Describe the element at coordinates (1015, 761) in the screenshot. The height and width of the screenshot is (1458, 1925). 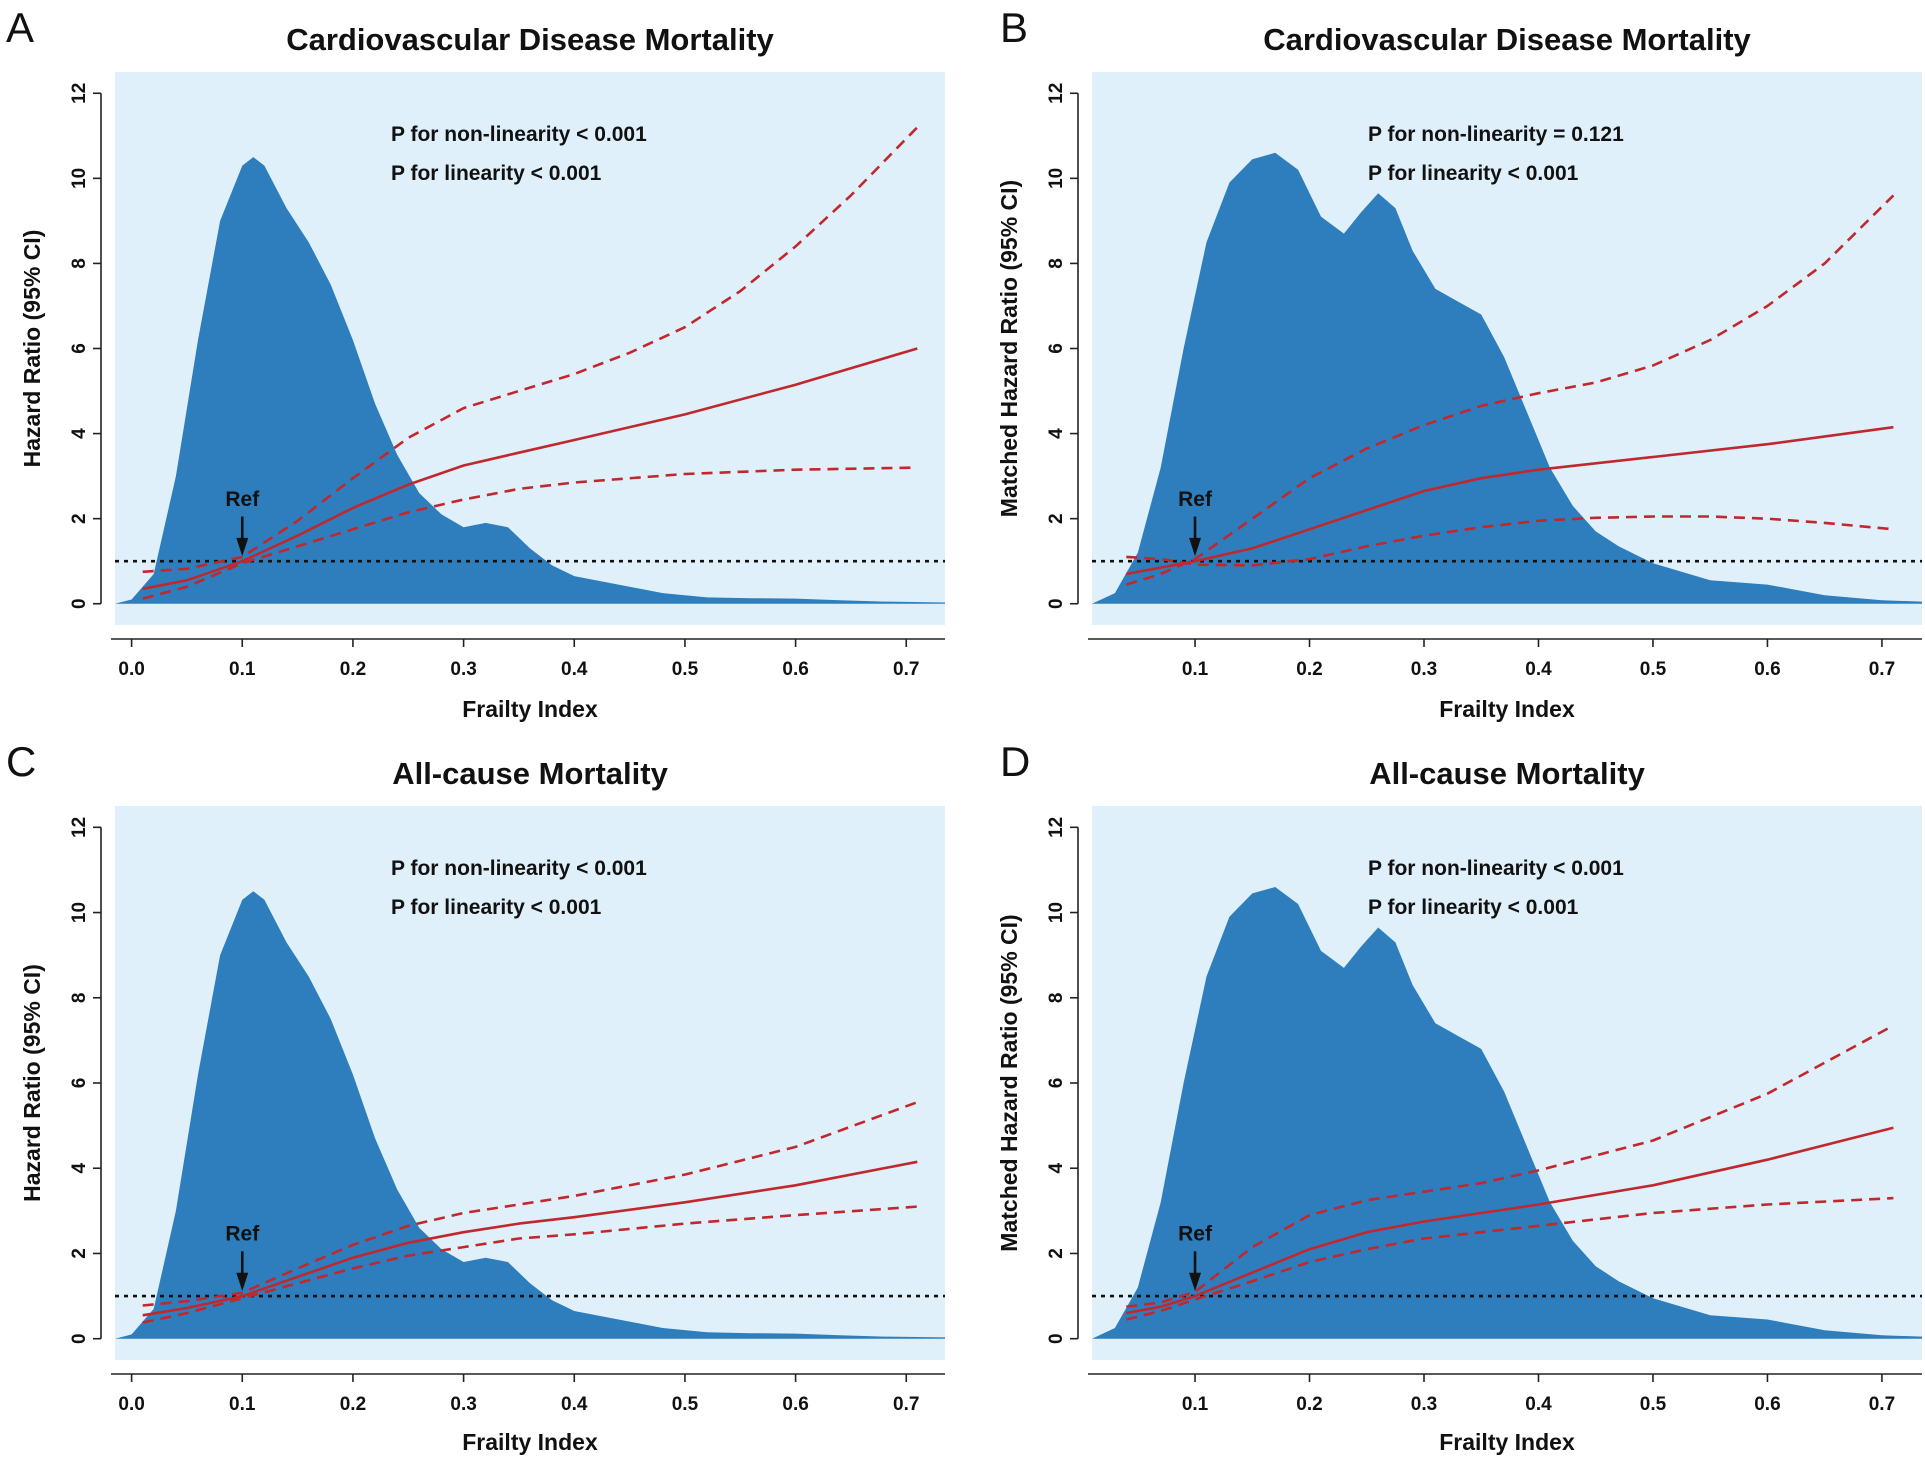
I see `panel-letter: D` at that location.